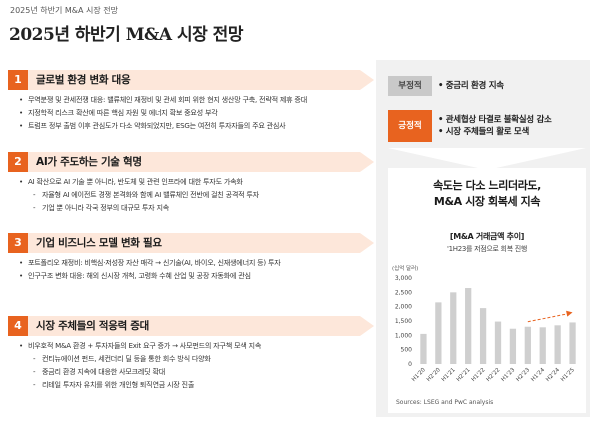  Describe the element at coordinates (410, 86) in the screenshot. I see `negative-tag: 부정적` at that location.